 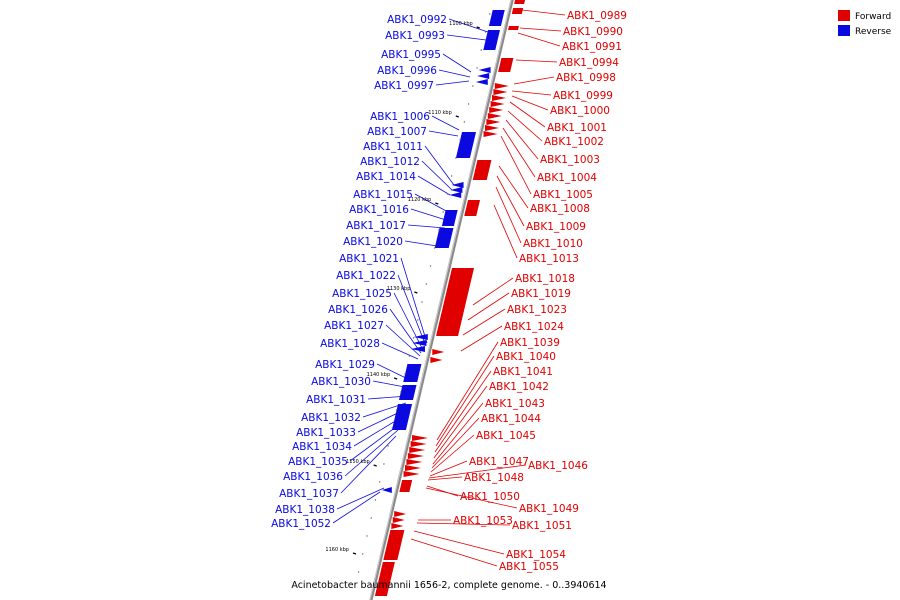 I want to click on gene-label-forward: ABK1_1044, so click(x=511, y=419).